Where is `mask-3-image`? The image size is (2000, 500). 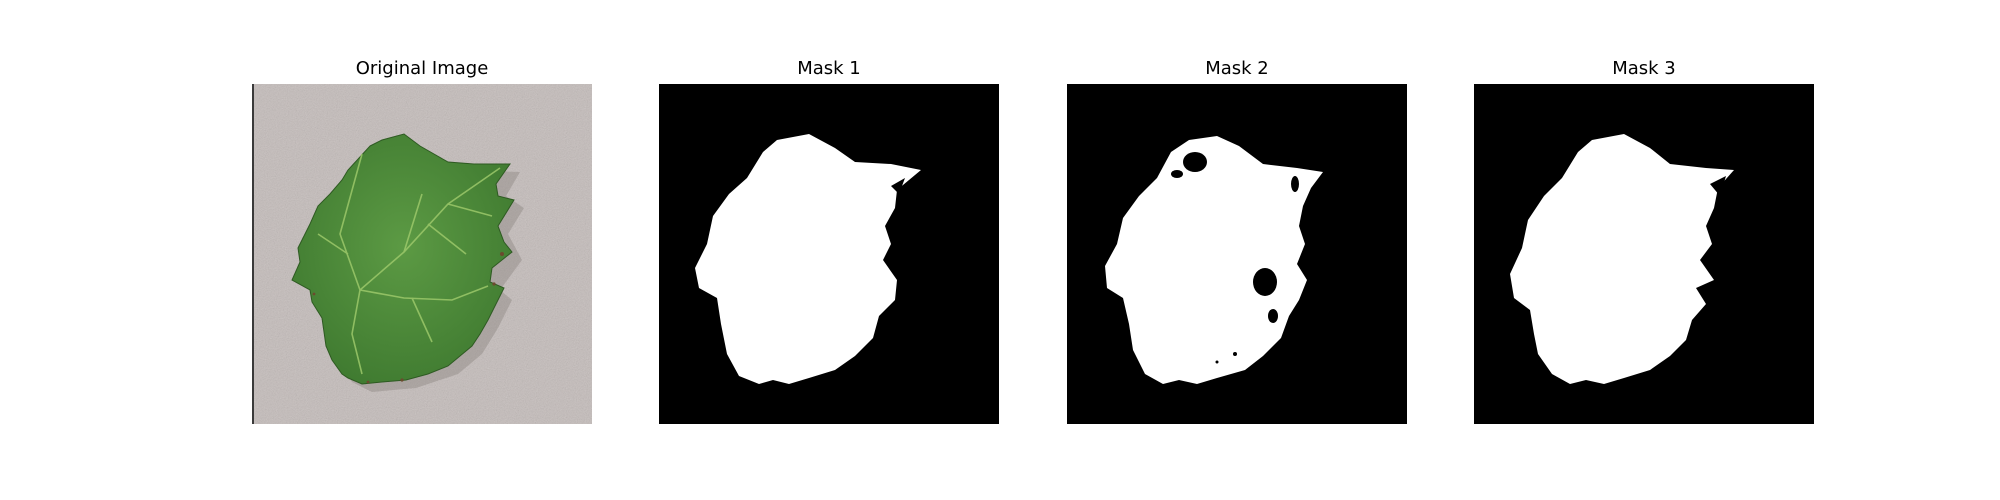
mask-3-image is located at coordinates (1644, 254).